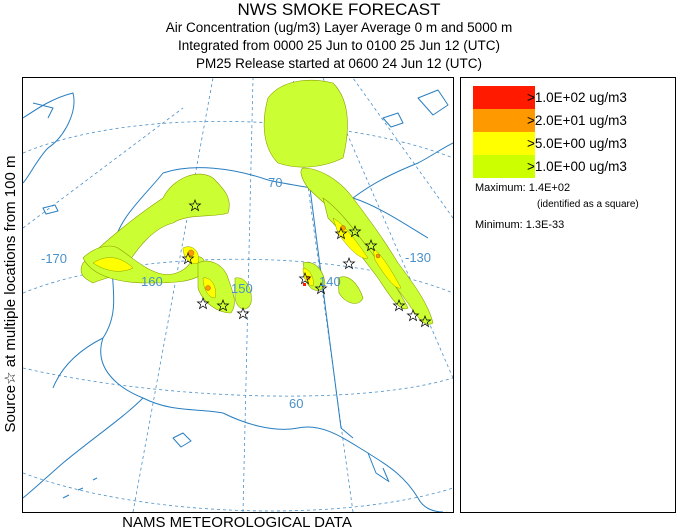  I want to click on plume-central2, so click(243, 293).